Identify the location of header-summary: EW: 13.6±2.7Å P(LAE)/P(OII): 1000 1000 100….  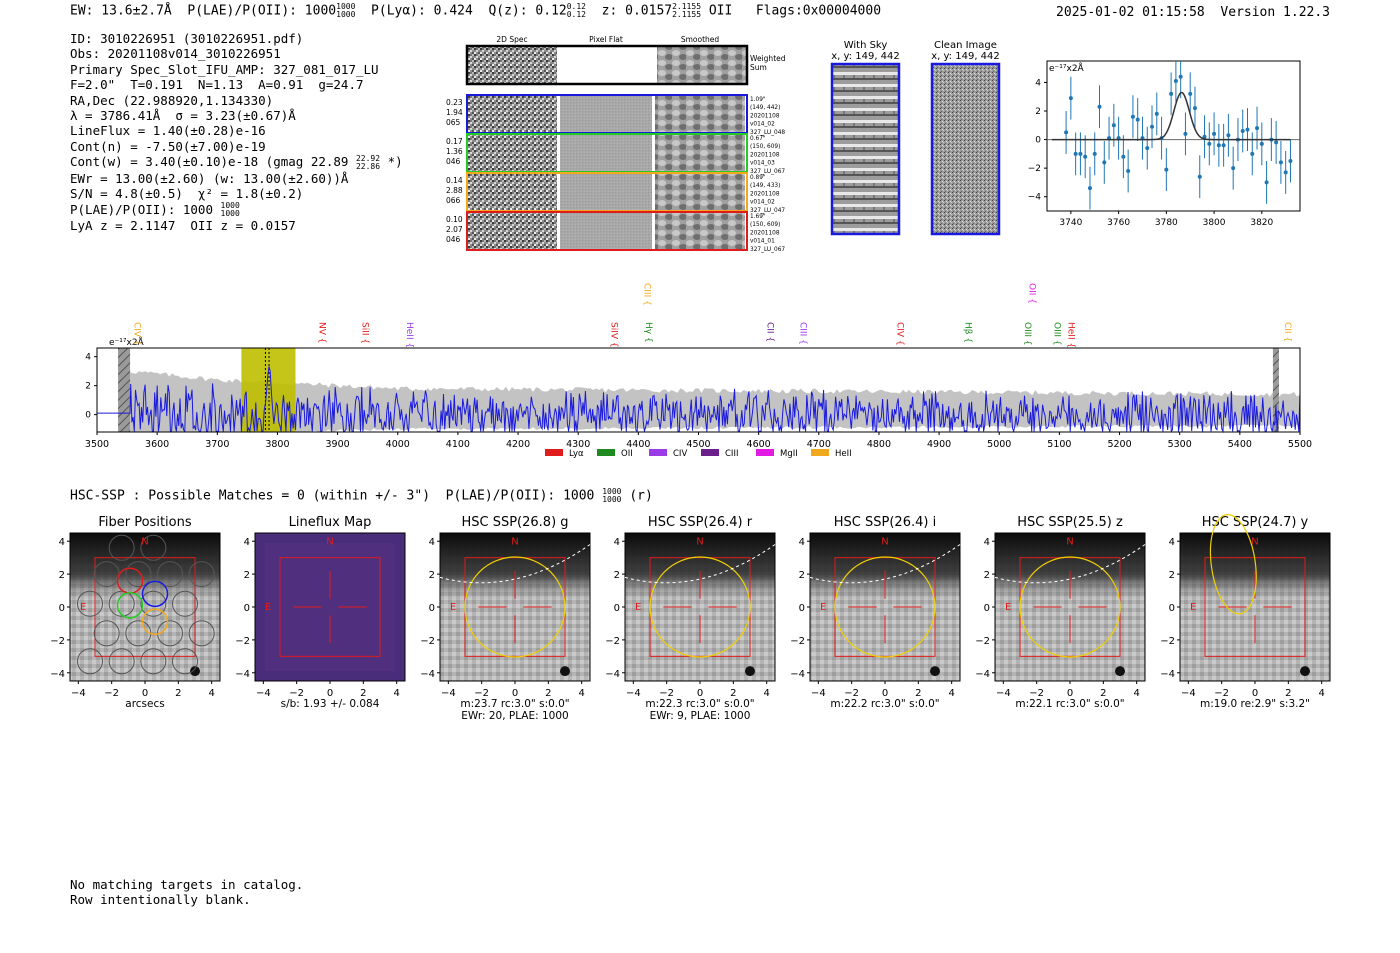
(475, 11).